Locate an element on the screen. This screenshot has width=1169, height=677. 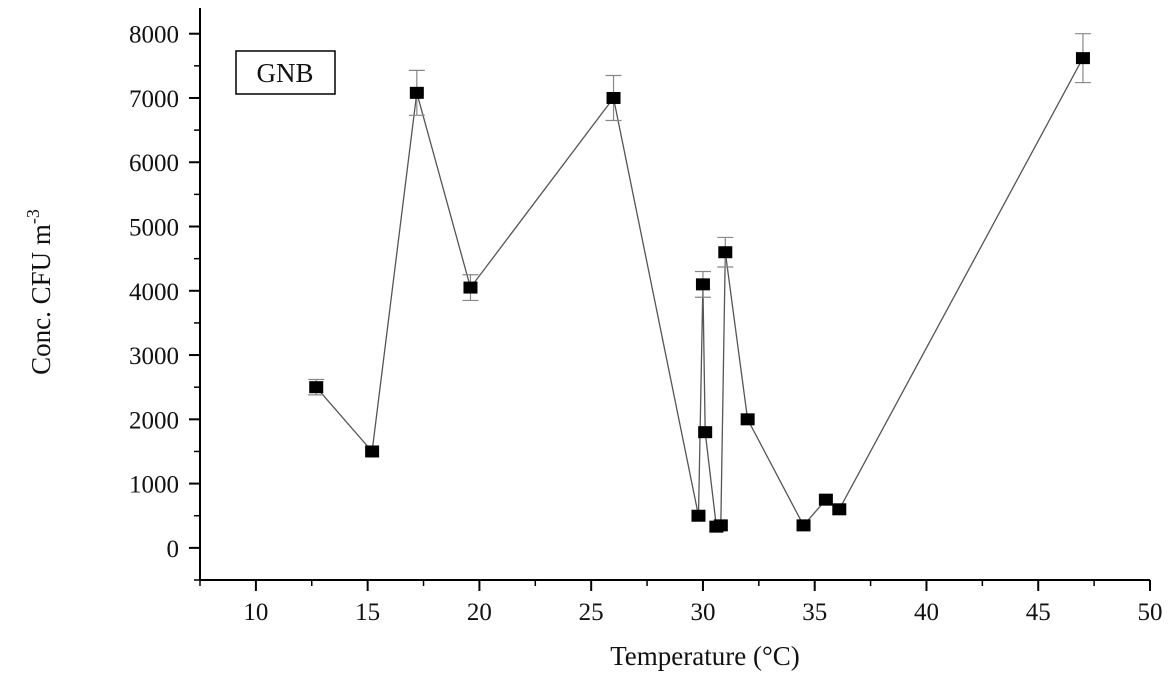
x-tick-label: 10 is located at coordinates (255, 612).